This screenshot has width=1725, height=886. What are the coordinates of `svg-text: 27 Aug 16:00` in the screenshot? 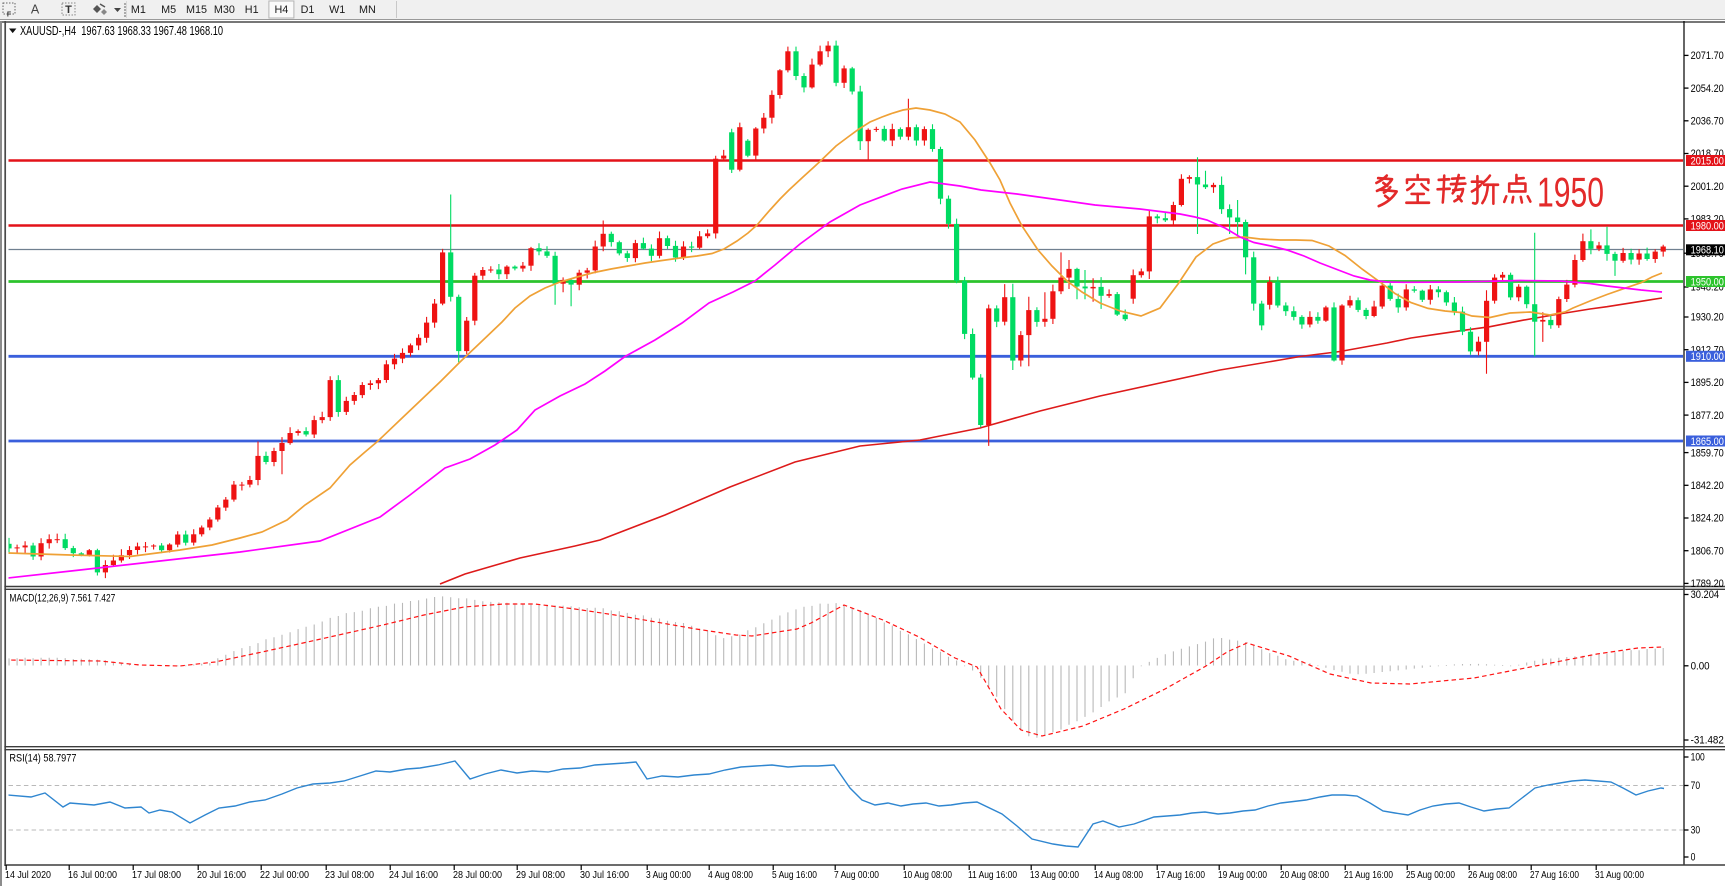 It's located at (1554, 875).